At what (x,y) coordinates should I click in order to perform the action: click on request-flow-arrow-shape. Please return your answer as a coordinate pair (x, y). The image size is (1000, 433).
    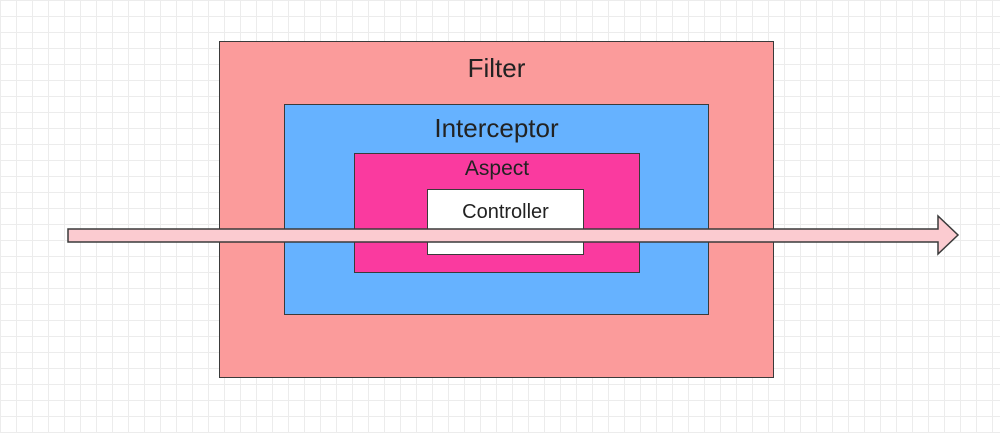
    Looking at the image, I should click on (513, 235).